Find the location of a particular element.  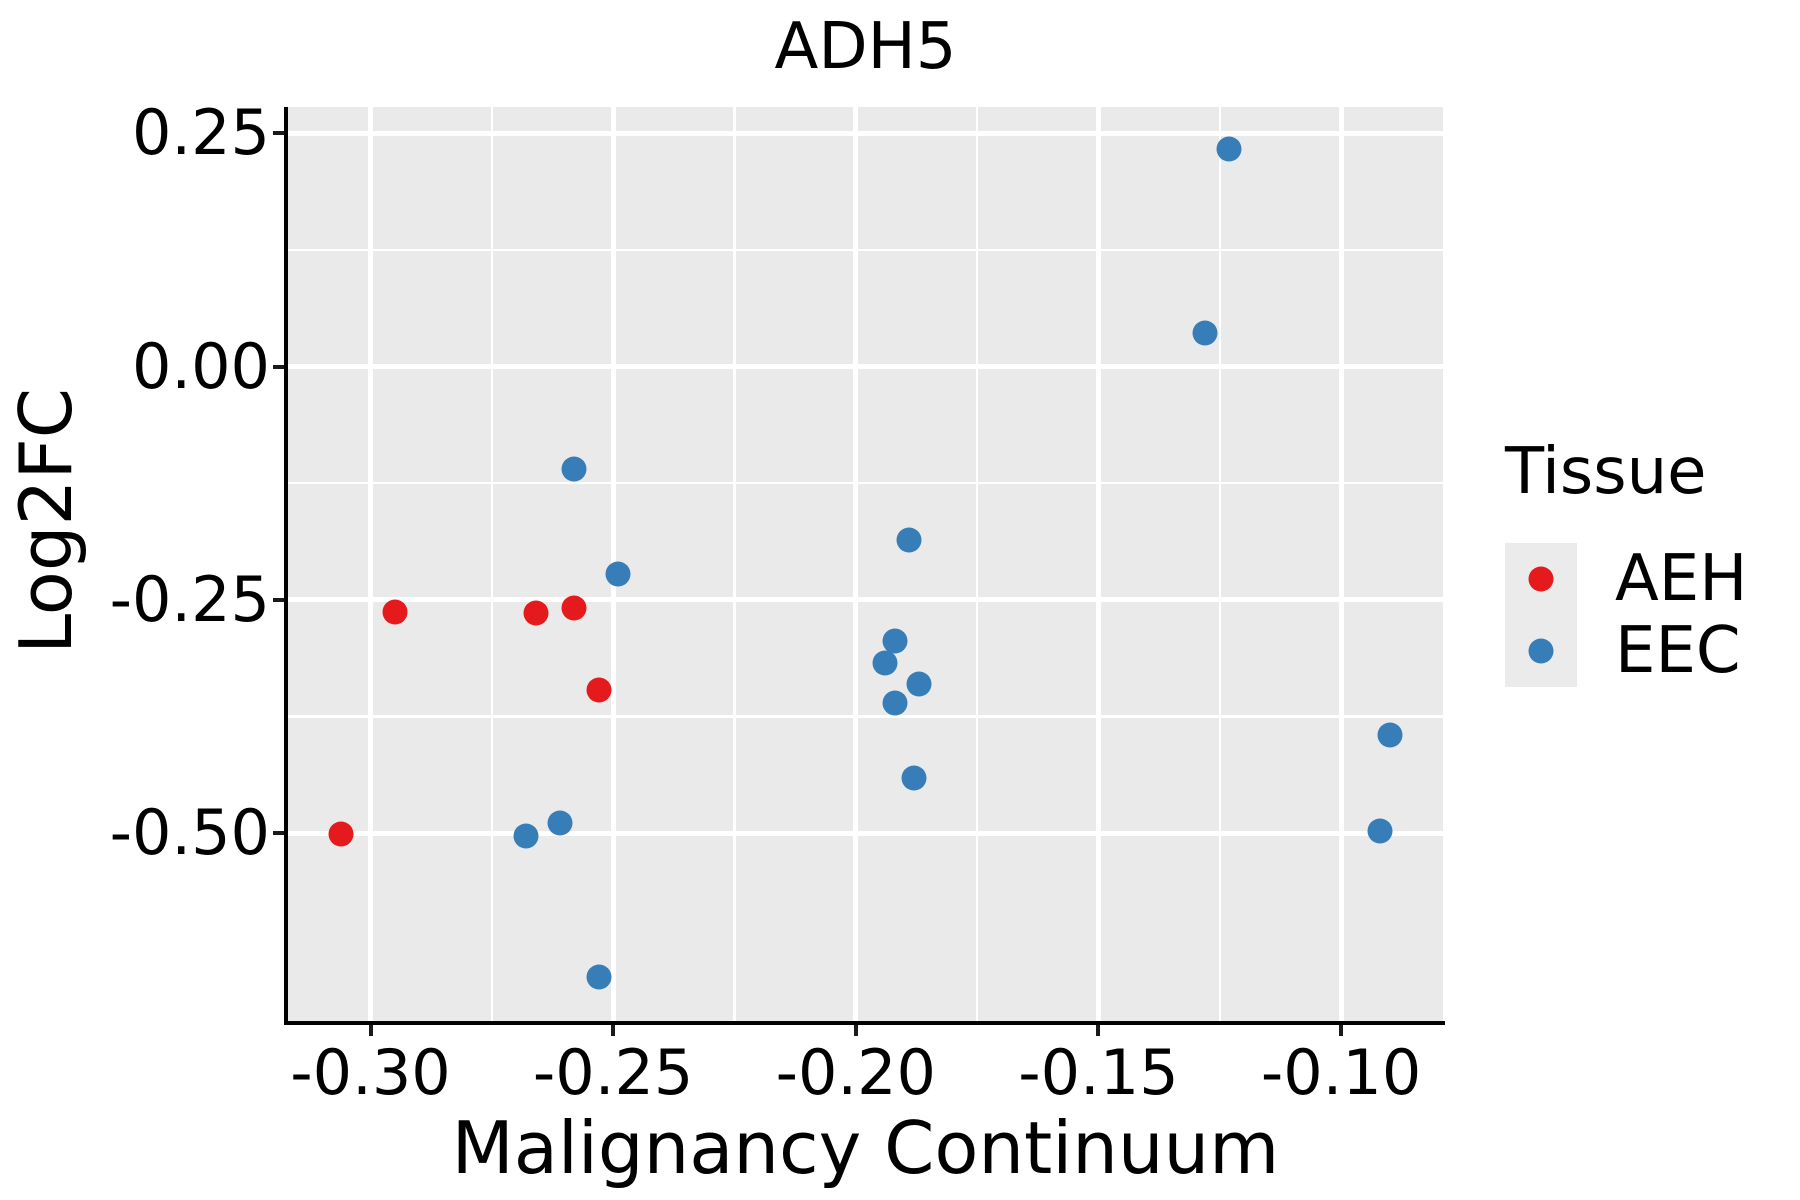

y-tick-label: 0.25 is located at coordinates (200, 133).